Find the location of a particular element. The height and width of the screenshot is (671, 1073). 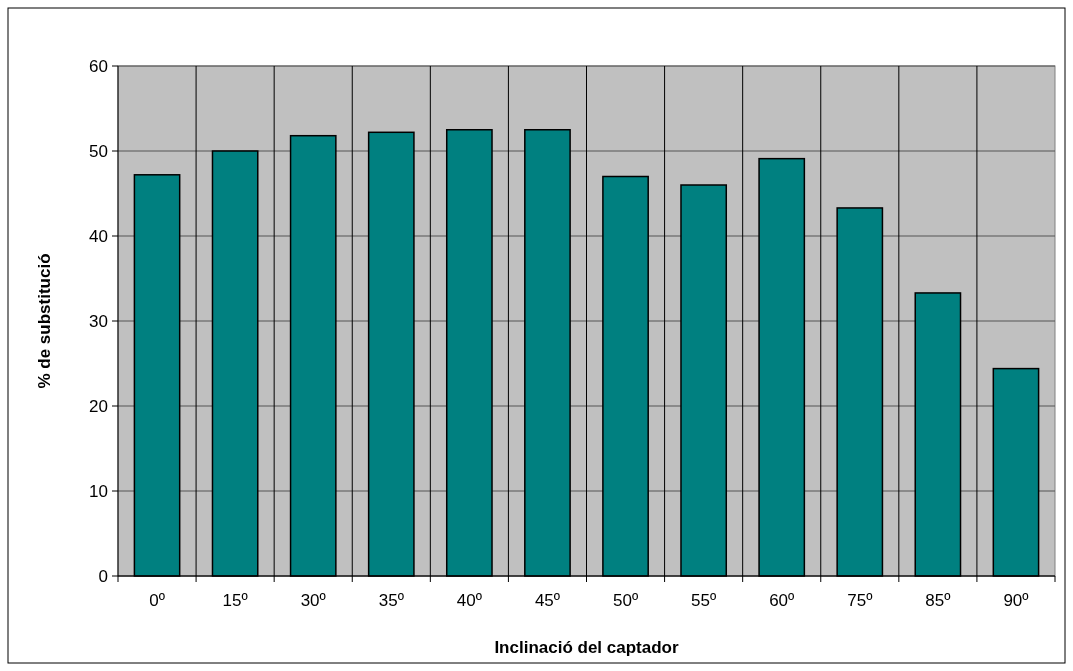

y-tick-label: 50 is located at coordinates (98, 151).